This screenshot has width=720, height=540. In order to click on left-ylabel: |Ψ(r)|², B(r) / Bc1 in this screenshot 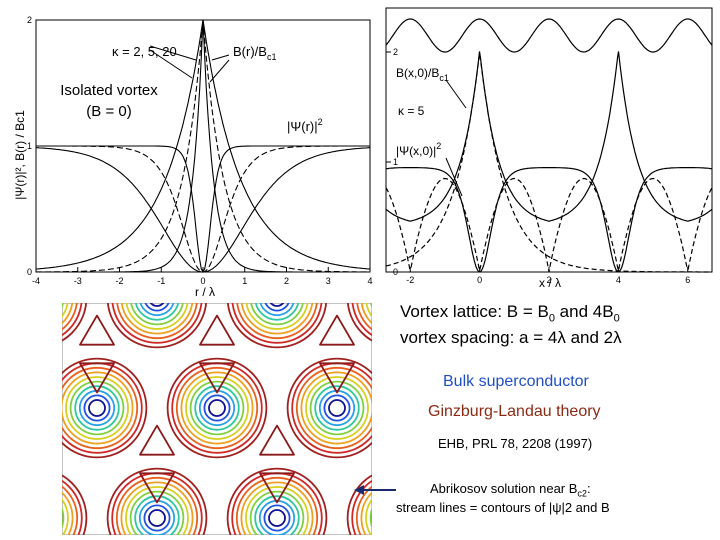, I will do `click(20, 155)`.